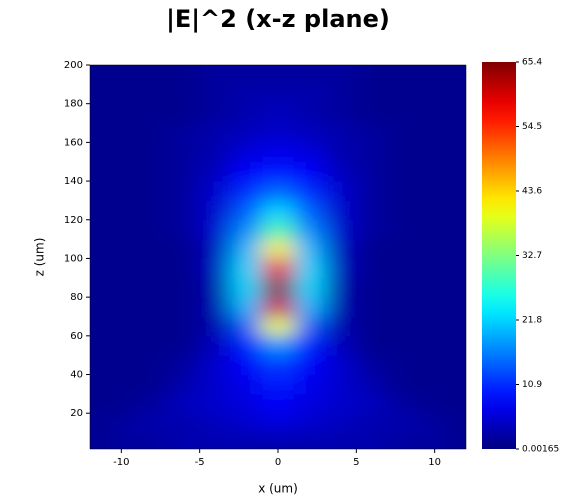 The image size is (566, 502). What do you see at coordinates (73, 65) in the screenshot?
I see `y-tick-label: 200` at bounding box center [73, 65].